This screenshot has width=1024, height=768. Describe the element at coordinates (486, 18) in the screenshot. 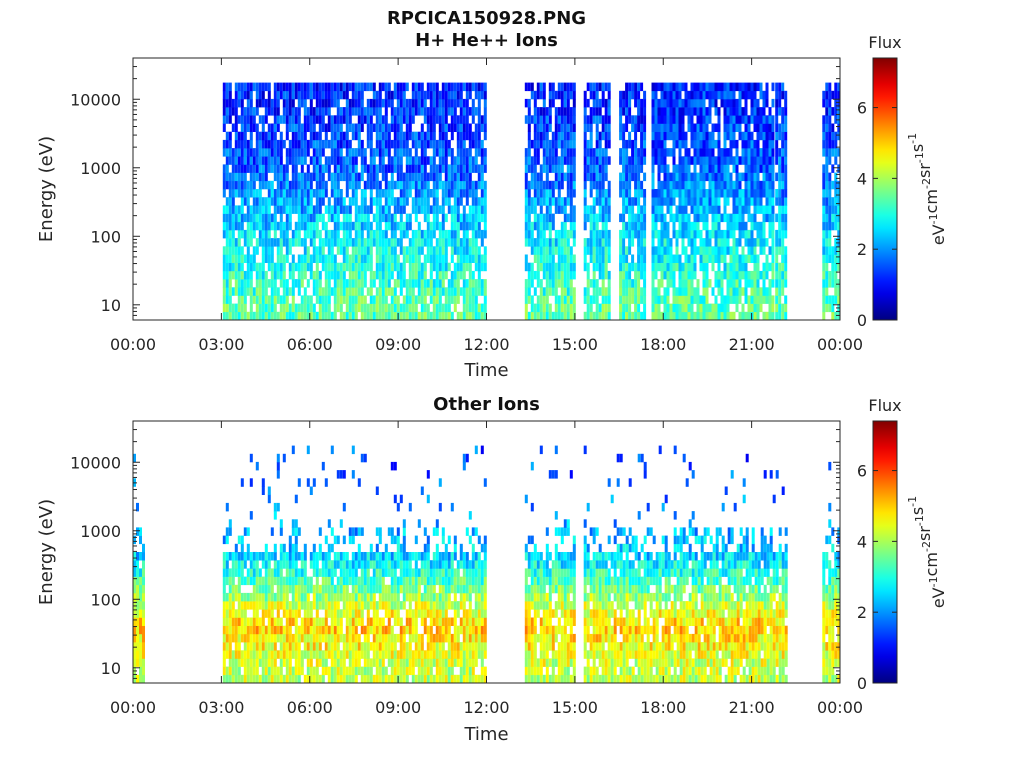

I see `page-title: RPCICA150928.PNG` at that location.